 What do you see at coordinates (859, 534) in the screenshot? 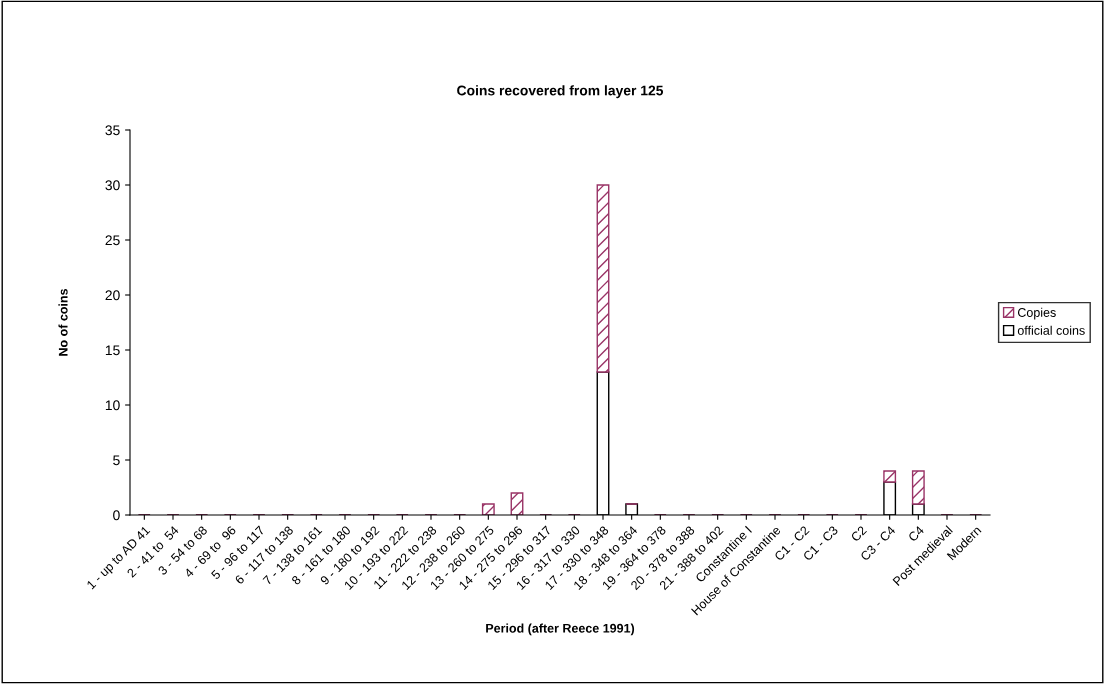
I see `x-tick-label: C2` at bounding box center [859, 534].